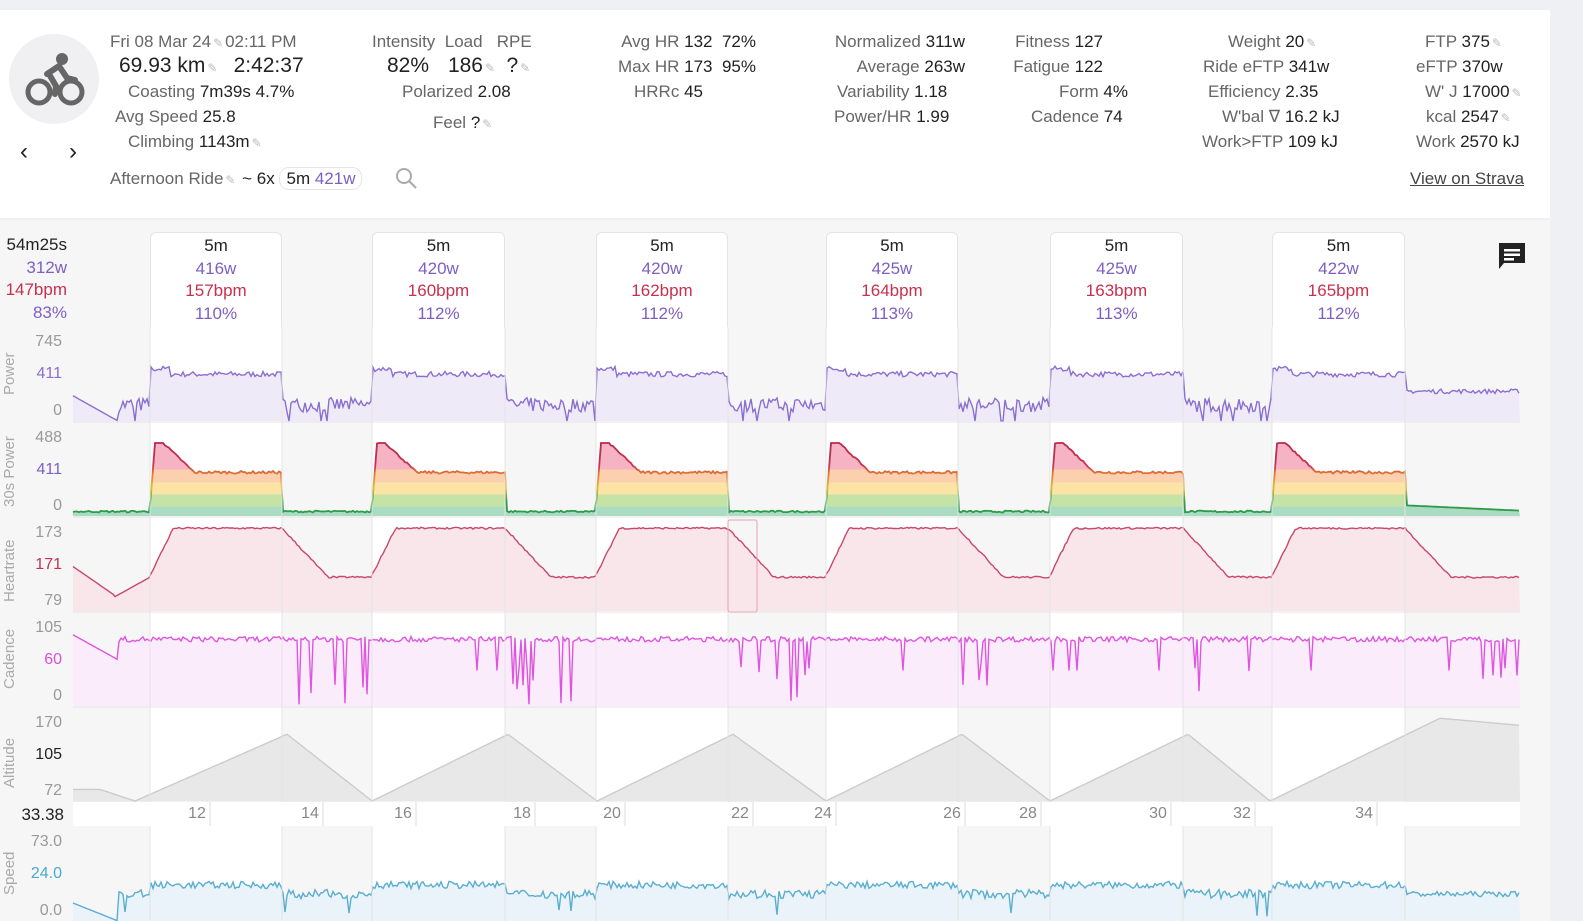 This screenshot has height=921, width=1583. Describe the element at coordinates (952, 813) in the screenshot. I see `x-tick-label: 26` at that location.